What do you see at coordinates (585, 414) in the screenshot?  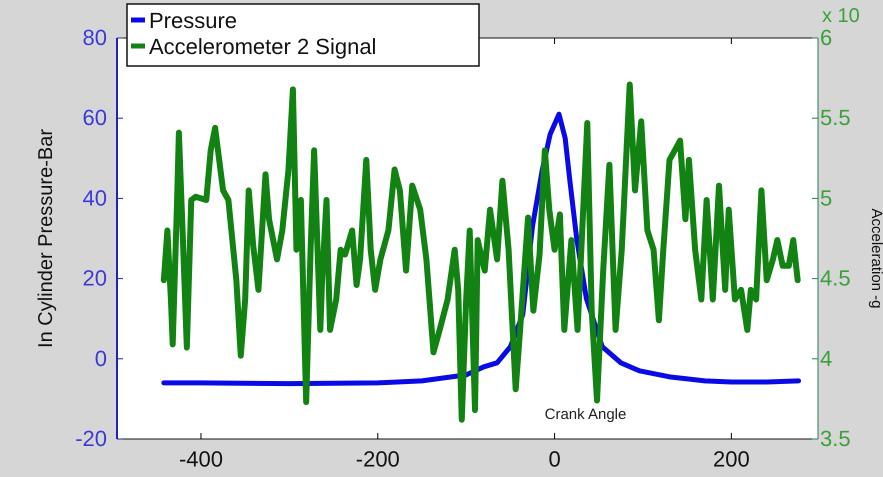 I see `x-axis-title: Crank Angle` at bounding box center [585, 414].